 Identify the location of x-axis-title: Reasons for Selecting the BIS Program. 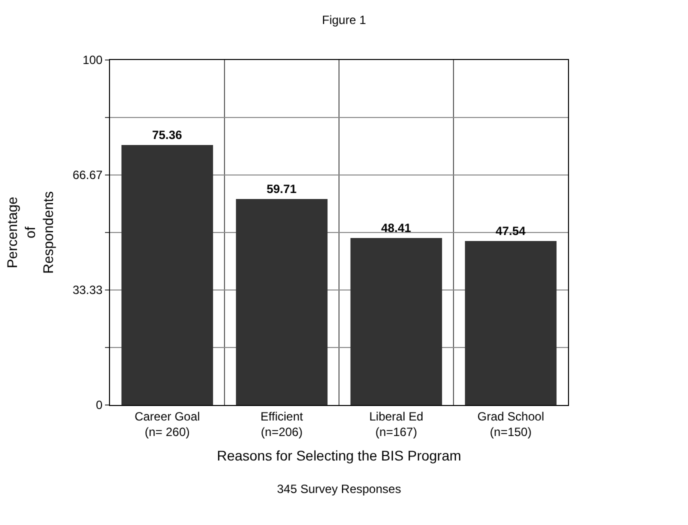
(339, 455).